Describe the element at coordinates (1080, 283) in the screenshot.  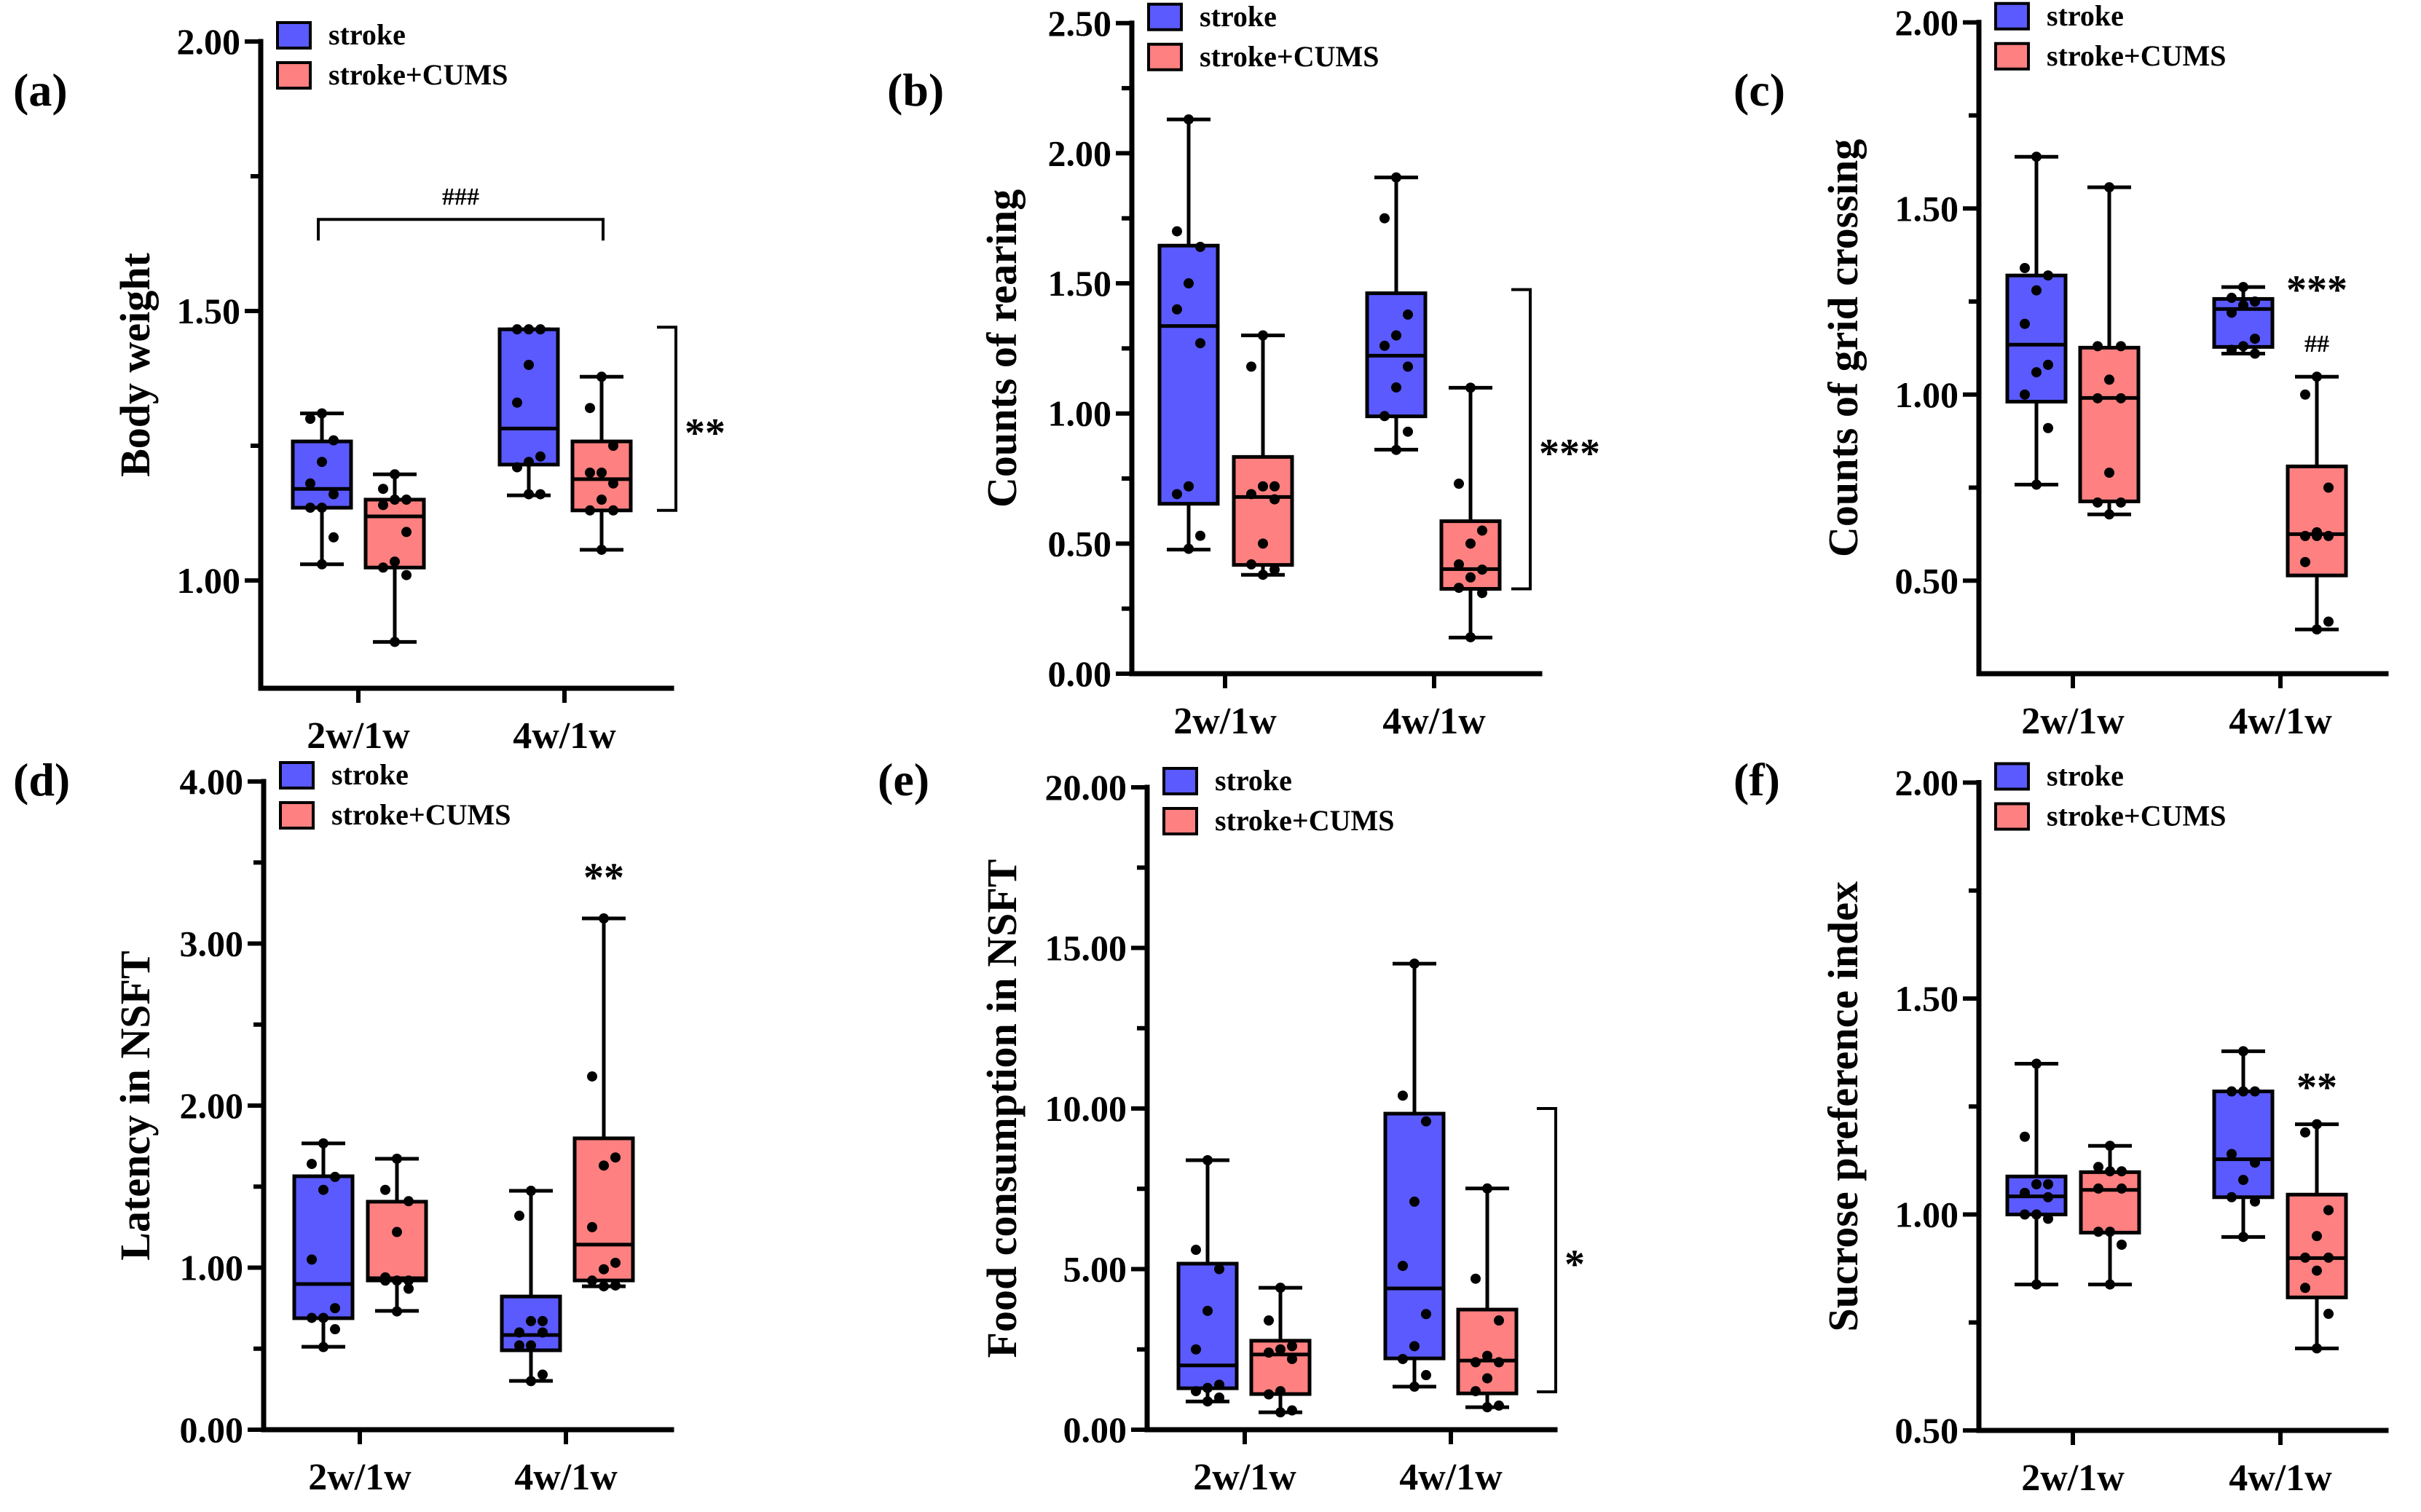
I see `y-tick-label: 1.50` at that location.